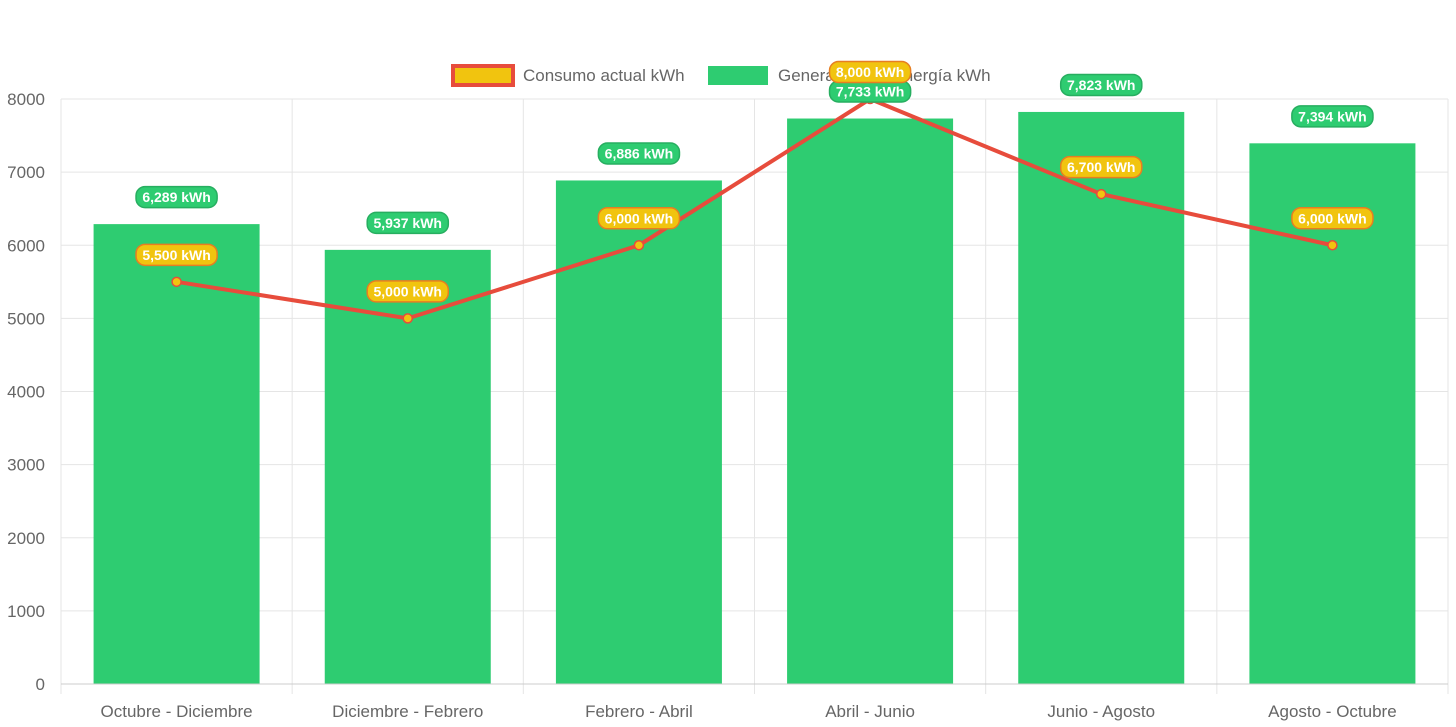 The height and width of the screenshot is (727, 1456). What do you see at coordinates (26, 245) in the screenshot?
I see `y-tick-label: 6000` at bounding box center [26, 245].